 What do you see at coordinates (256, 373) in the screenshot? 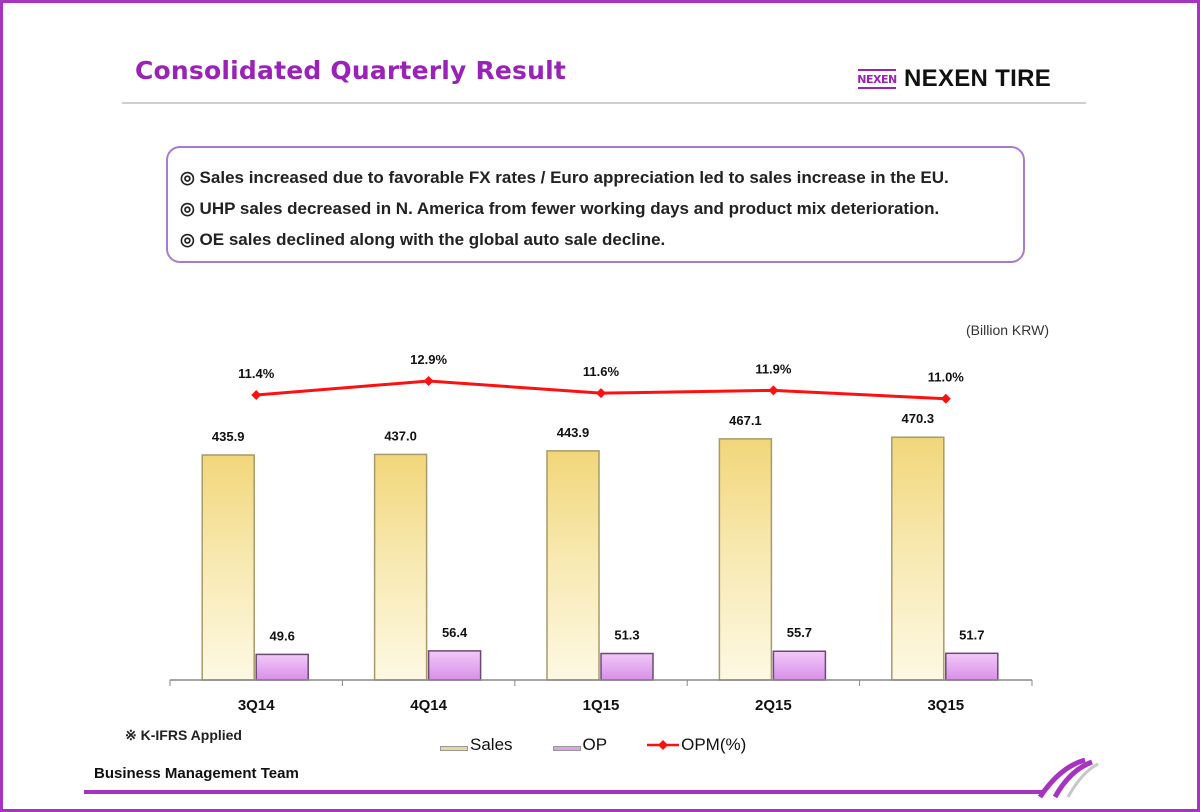
I see `opm-value-label: 11.4%` at bounding box center [256, 373].